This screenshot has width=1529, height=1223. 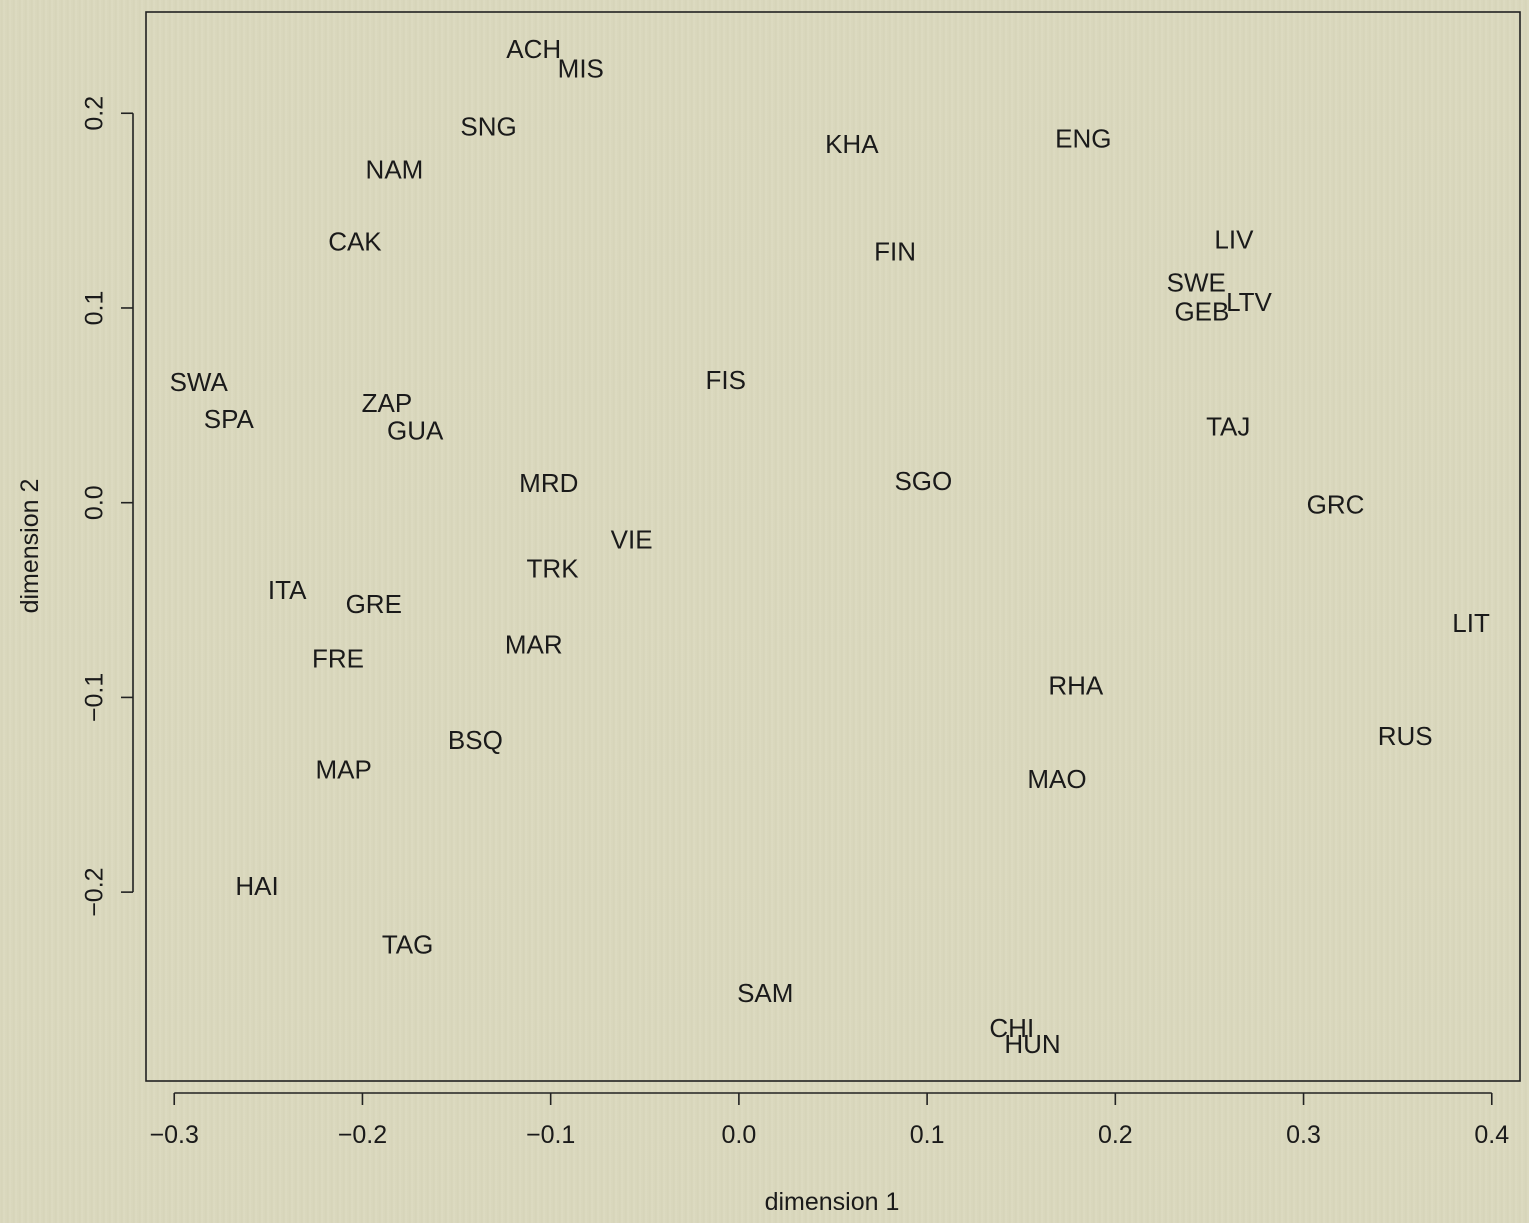 What do you see at coordinates (174, 1135) in the screenshot?
I see `x-tick-label: −0.3` at bounding box center [174, 1135].